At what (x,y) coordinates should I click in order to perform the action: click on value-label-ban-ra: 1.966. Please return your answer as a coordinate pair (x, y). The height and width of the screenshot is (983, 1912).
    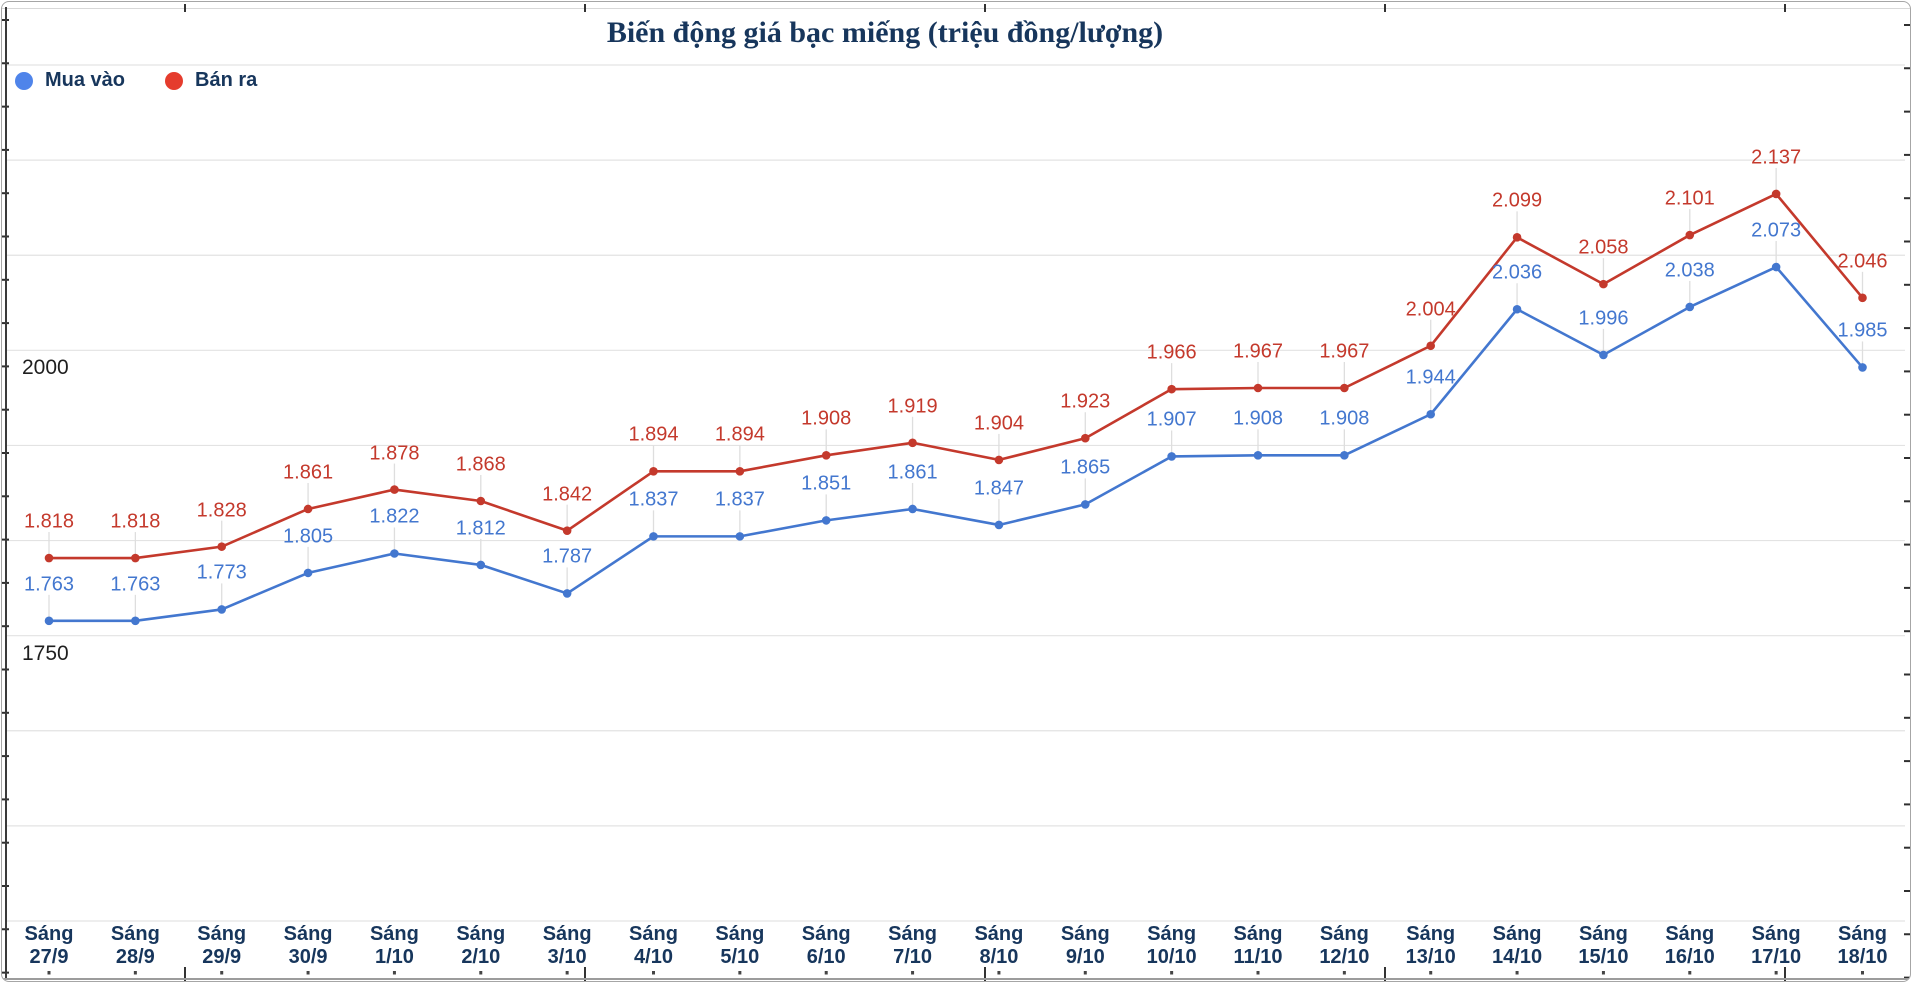
    Looking at the image, I should click on (1171, 352).